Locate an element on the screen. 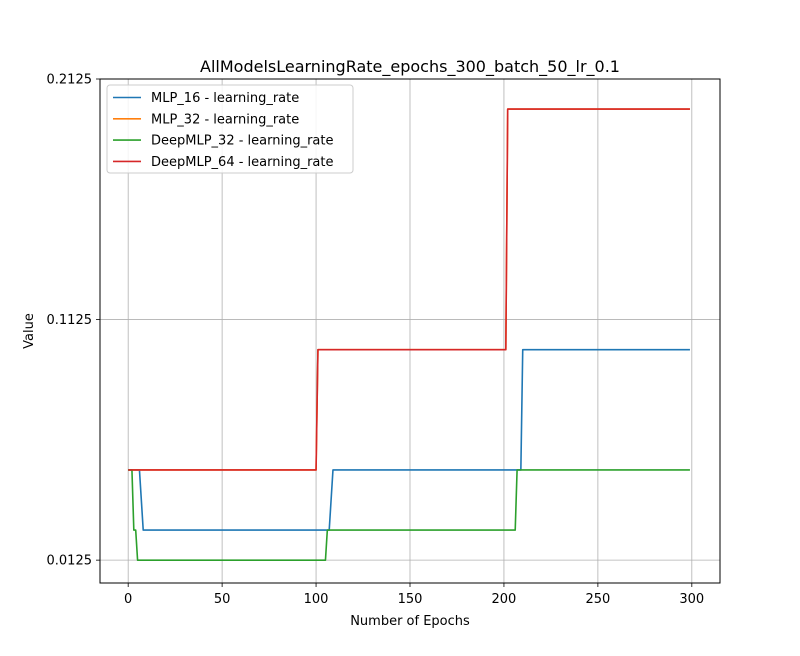  y-tick-label: 0.2125 is located at coordinates (70, 80).